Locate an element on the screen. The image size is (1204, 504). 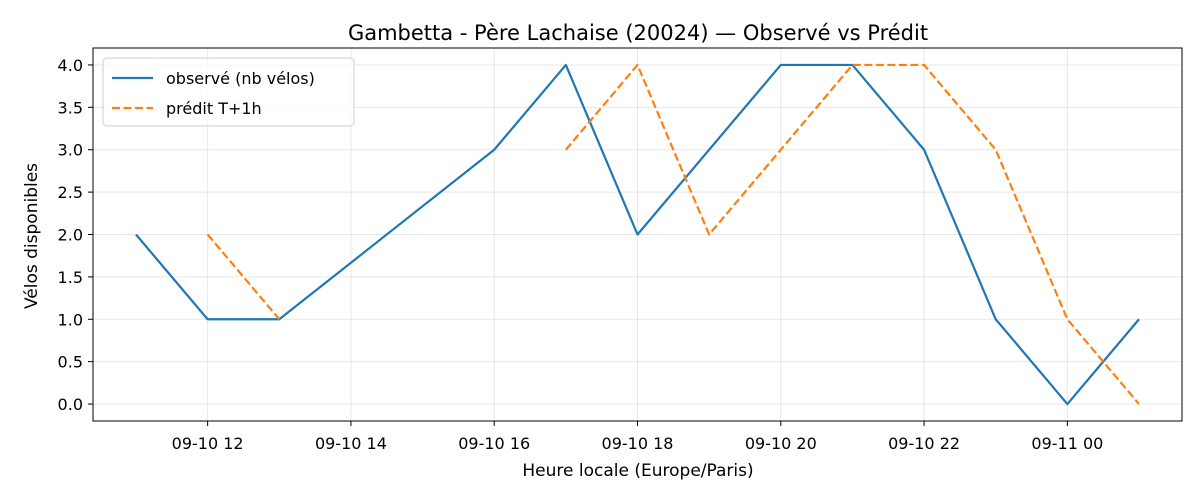
legend-label-observed: observé (nb vélos) is located at coordinates (240, 78).